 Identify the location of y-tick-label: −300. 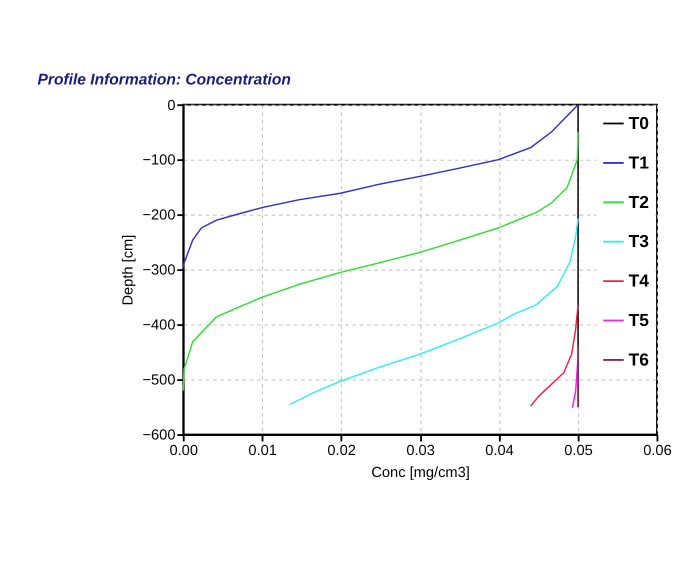
(159, 270).